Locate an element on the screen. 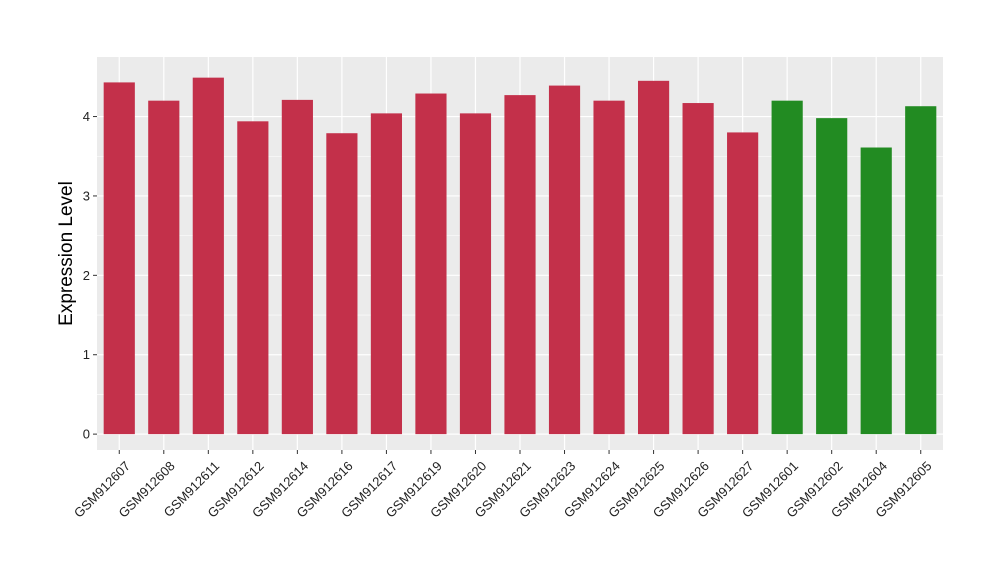  y-axis: 0 1 2 3 4 is located at coordinates (90, 275).